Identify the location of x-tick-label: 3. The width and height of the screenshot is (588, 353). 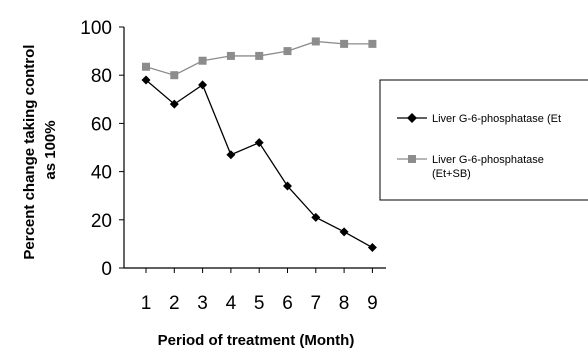
(202, 303).